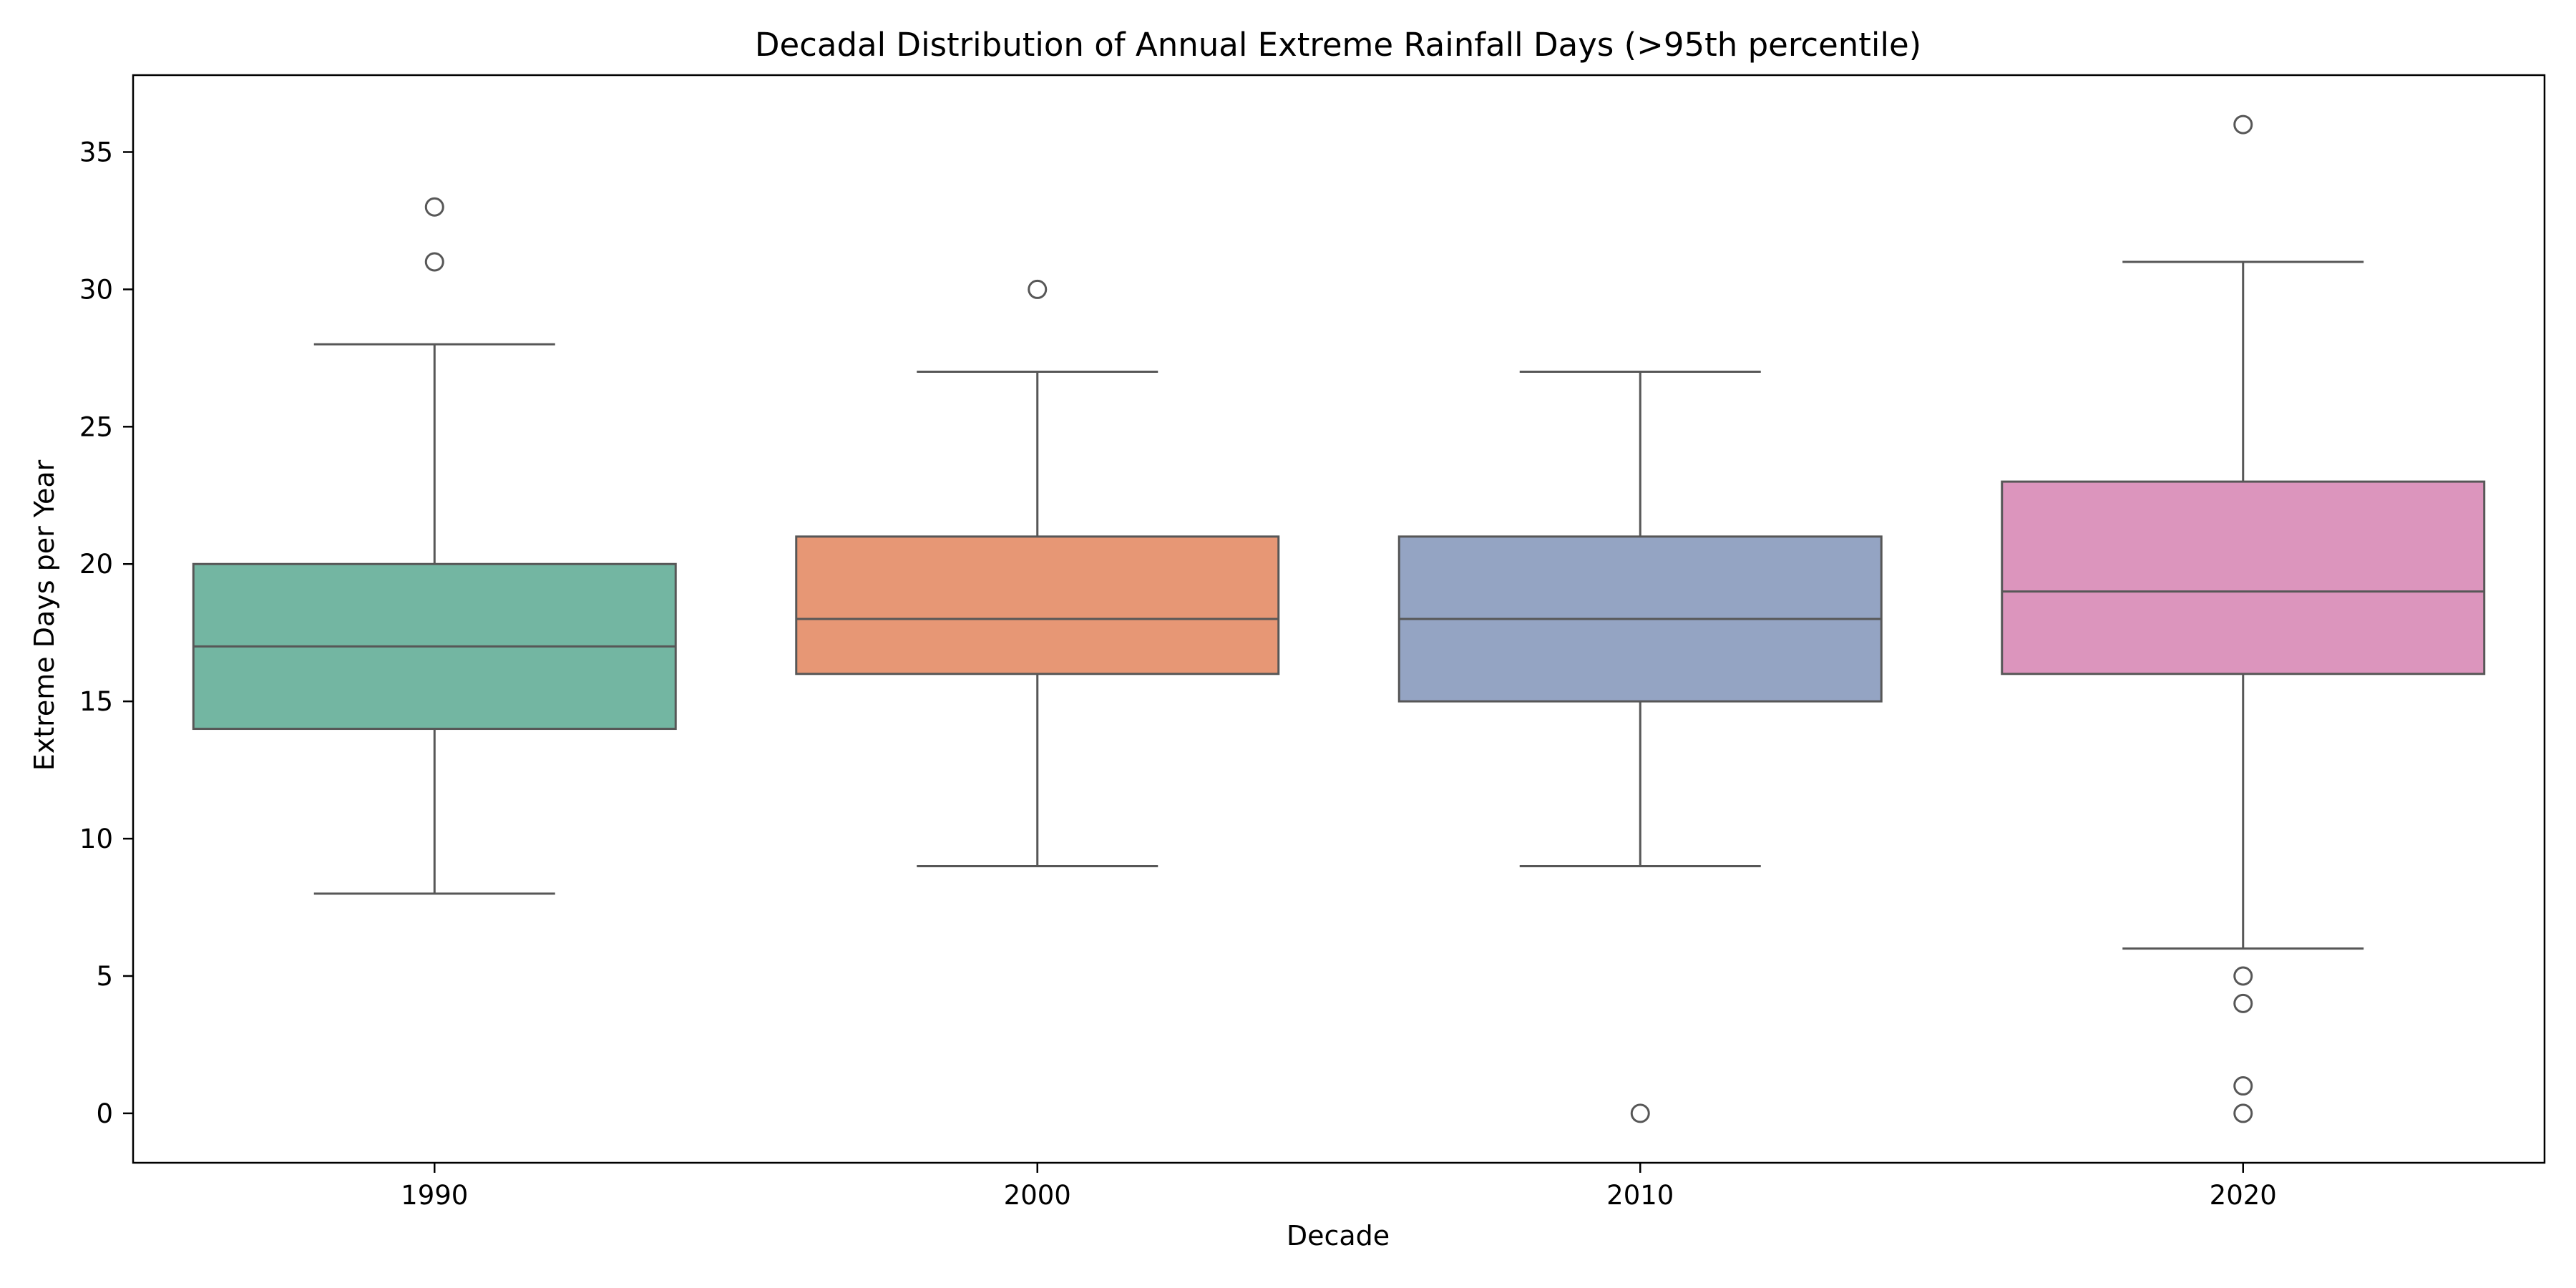 This screenshot has width=2576, height=1288. What do you see at coordinates (2243, 1195) in the screenshot?
I see `x-tick-label: 2020` at bounding box center [2243, 1195].